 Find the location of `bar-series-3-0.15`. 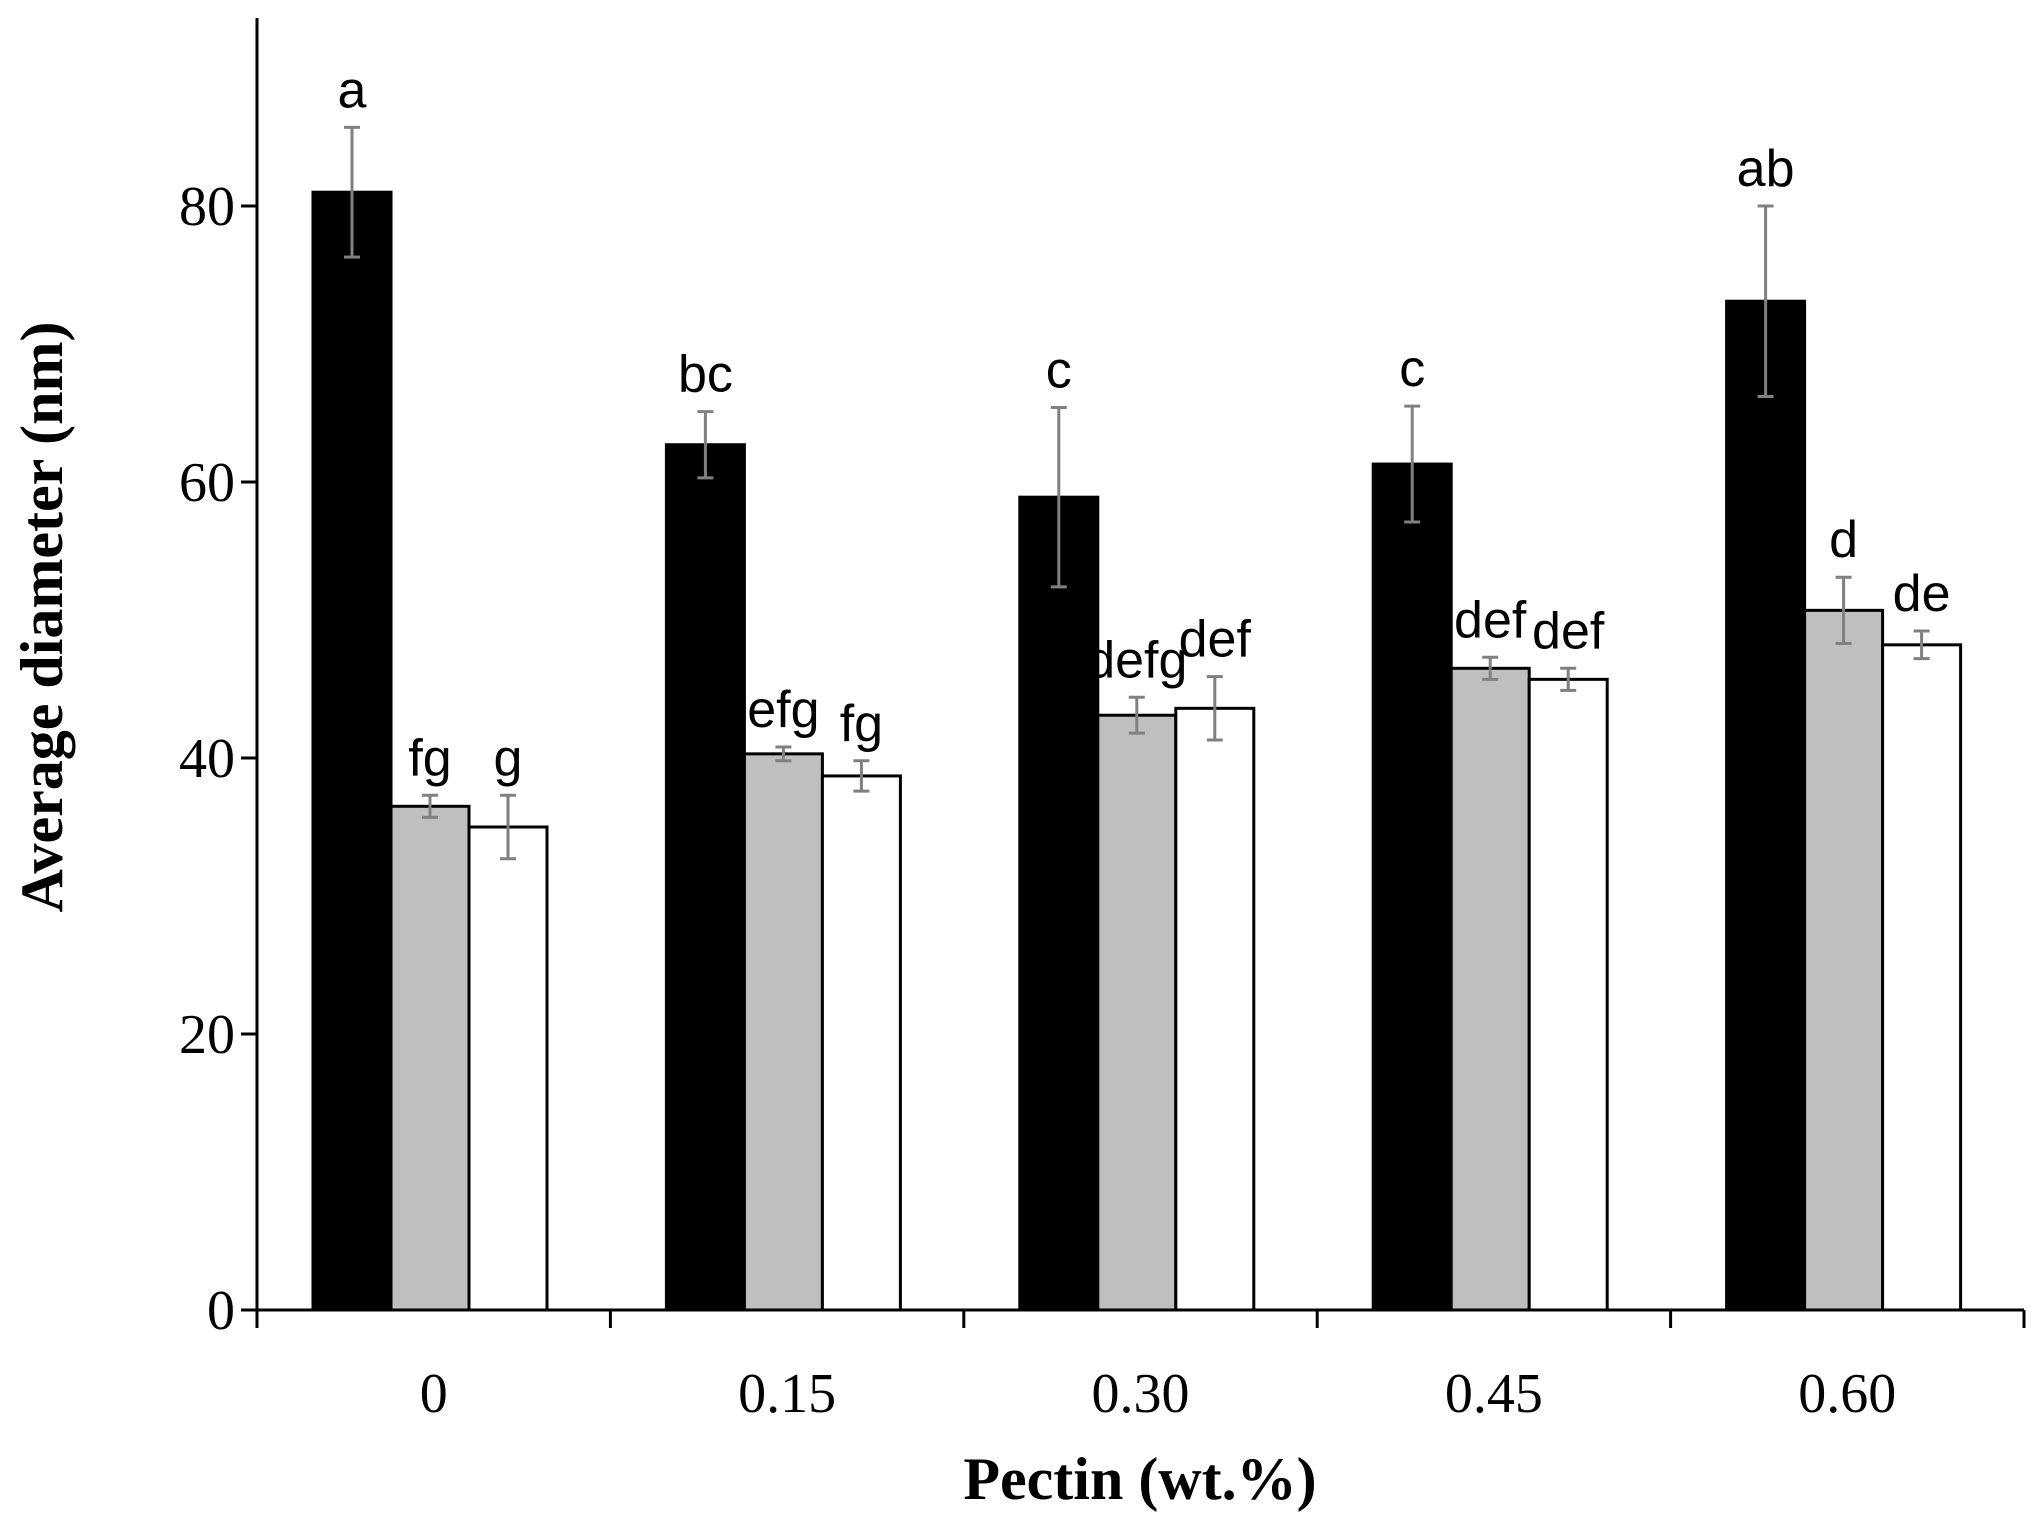

bar-series-3-0.15 is located at coordinates (861, 1043).